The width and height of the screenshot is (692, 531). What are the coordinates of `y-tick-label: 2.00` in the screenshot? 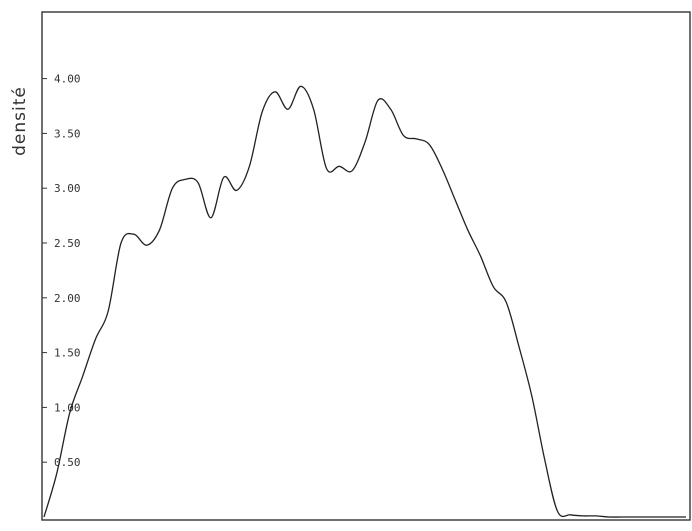 It's located at (67, 298).